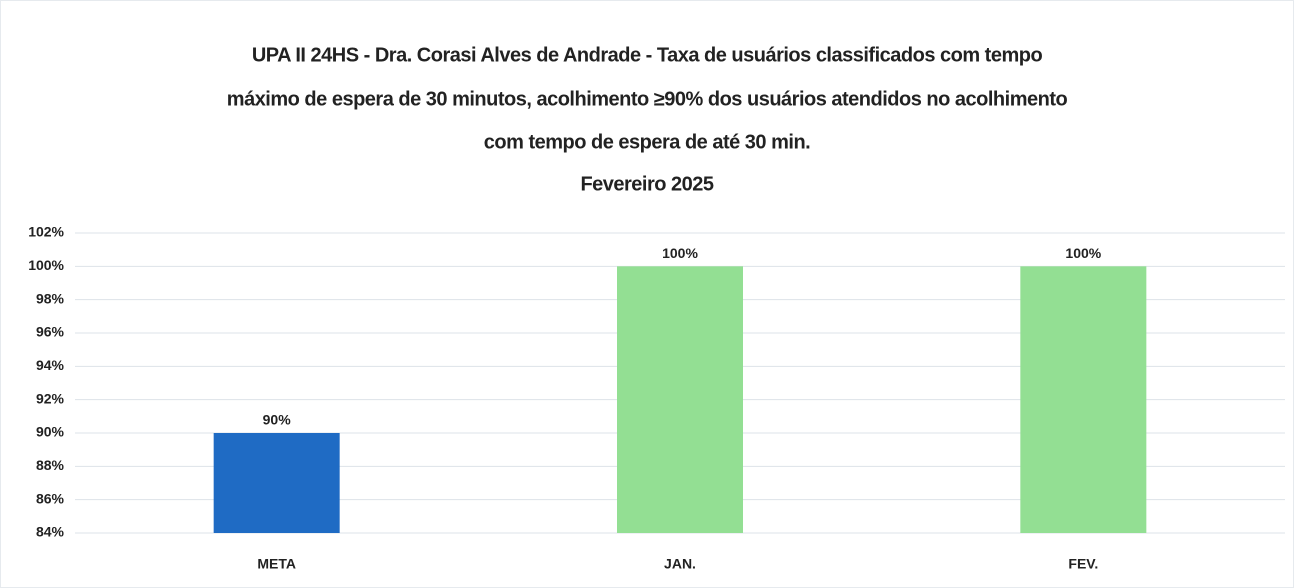 The image size is (1294, 588). Describe the element at coordinates (50, 465) in the screenshot. I see `y-tick-label: 88%` at that location.